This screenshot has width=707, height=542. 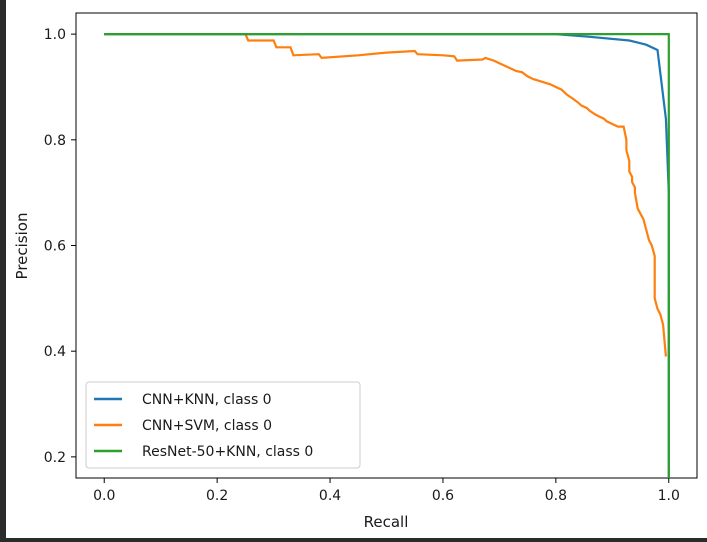 I want to click on legend-entry-label: CNN+KNN, class 0, so click(x=207, y=400).